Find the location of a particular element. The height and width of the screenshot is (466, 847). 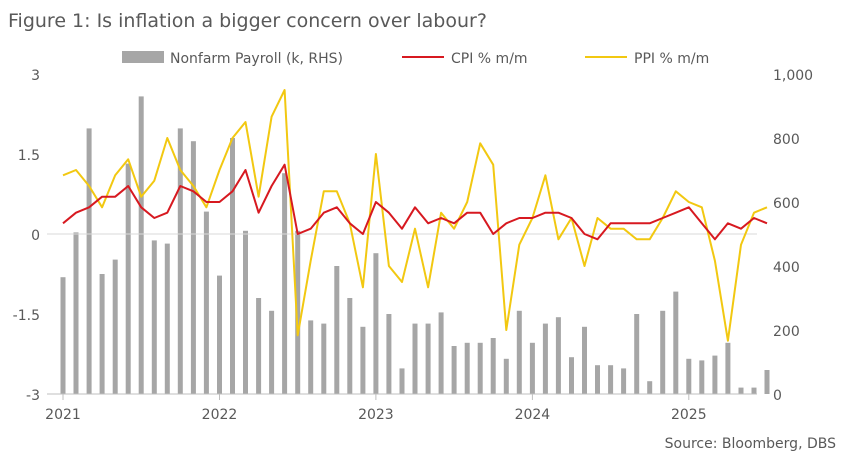

left-axis-tick: 1.5 is located at coordinates (29, 156).